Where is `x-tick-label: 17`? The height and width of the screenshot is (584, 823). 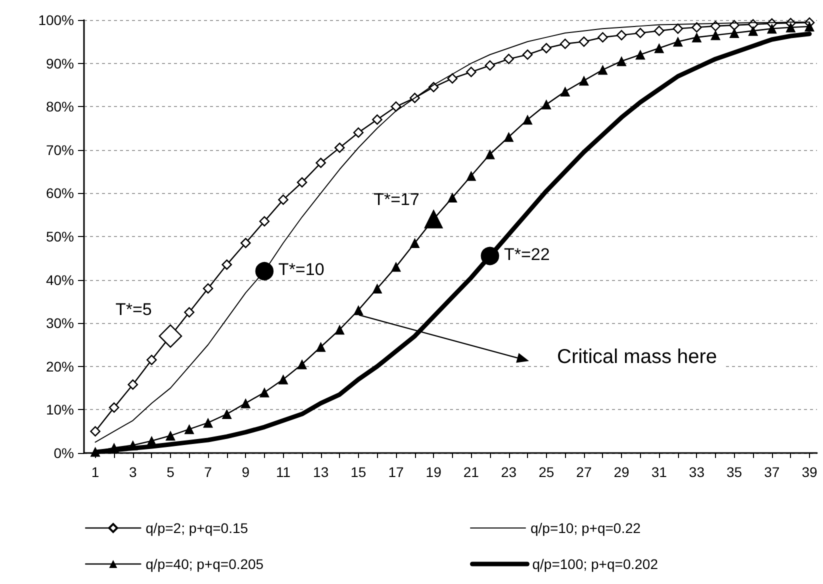 x-tick-label: 17 is located at coordinates (396, 472).